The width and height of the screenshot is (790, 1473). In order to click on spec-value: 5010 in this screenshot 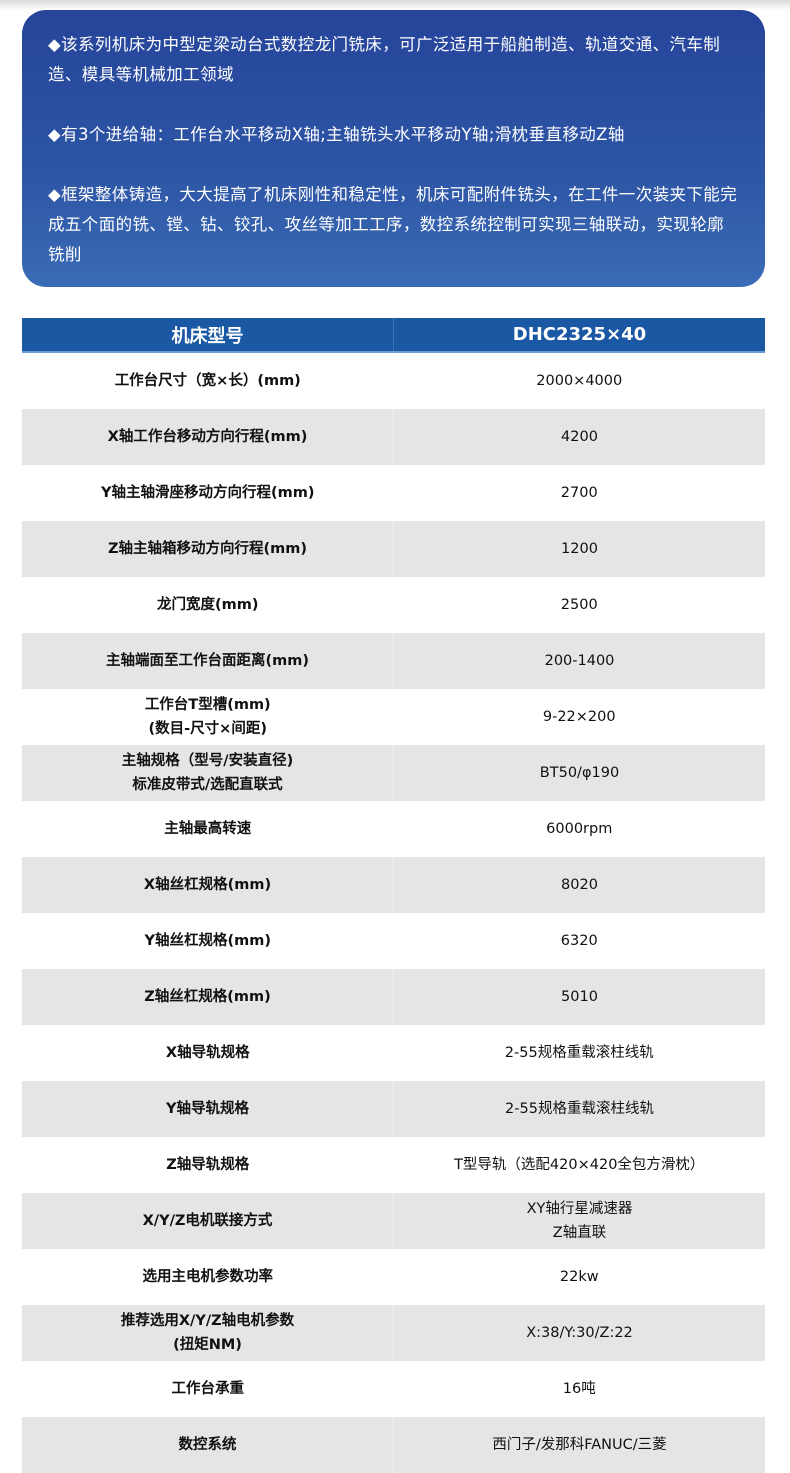, I will do `click(579, 997)`.